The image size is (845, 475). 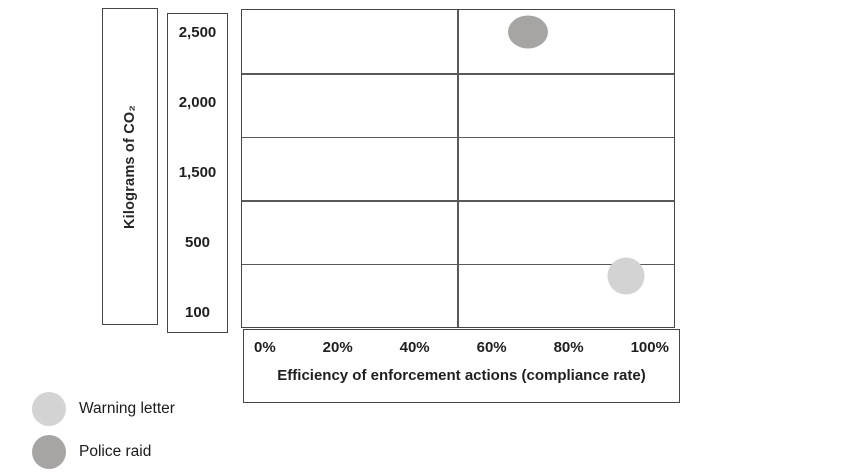 What do you see at coordinates (491, 347) in the screenshot?
I see `x-tick-60: 60%` at bounding box center [491, 347].